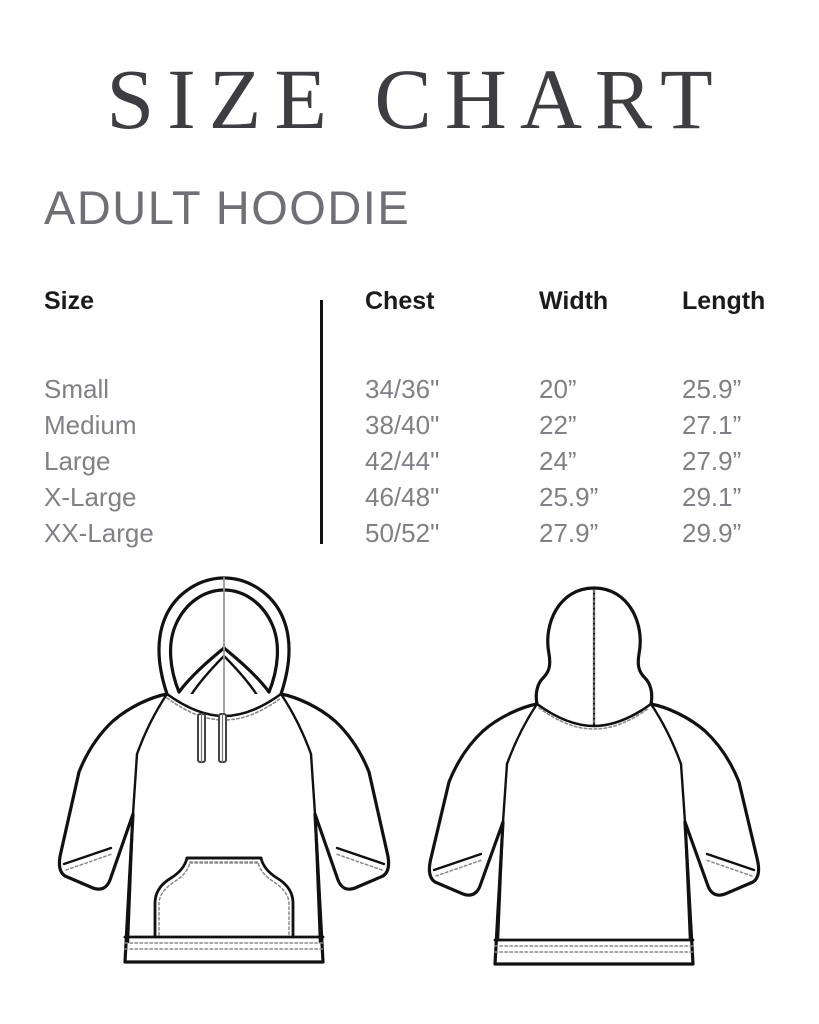 This screenshot has height=1024, width=819. I want to click on table-row: XX-Large, so click(99, 533).